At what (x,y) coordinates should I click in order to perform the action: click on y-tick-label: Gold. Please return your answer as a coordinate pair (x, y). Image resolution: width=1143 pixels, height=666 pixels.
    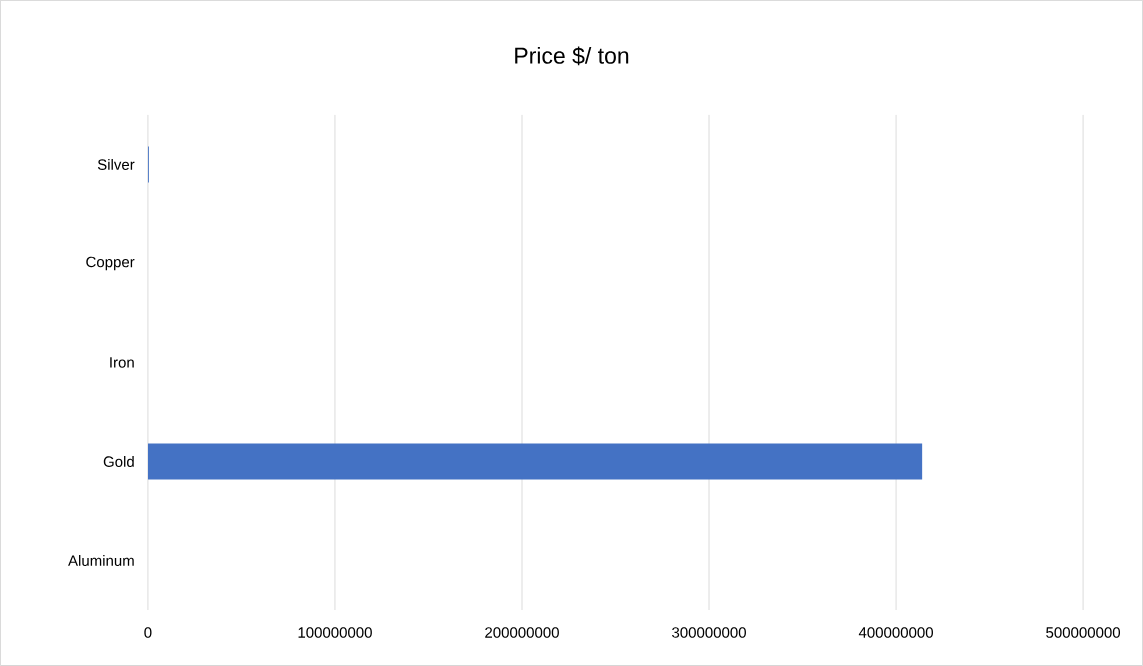
    Looking at the image, I should click on (118, 462).